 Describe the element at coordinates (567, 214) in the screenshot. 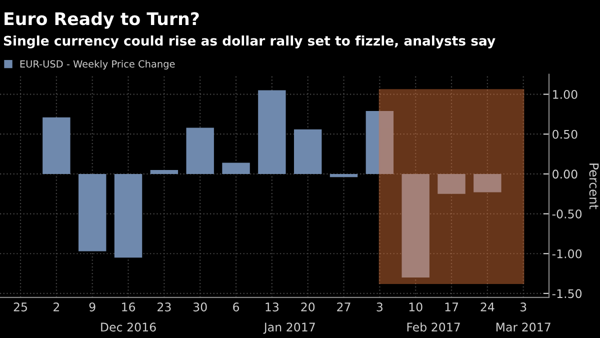

I see `y-tick-label: -0.50` at that location.